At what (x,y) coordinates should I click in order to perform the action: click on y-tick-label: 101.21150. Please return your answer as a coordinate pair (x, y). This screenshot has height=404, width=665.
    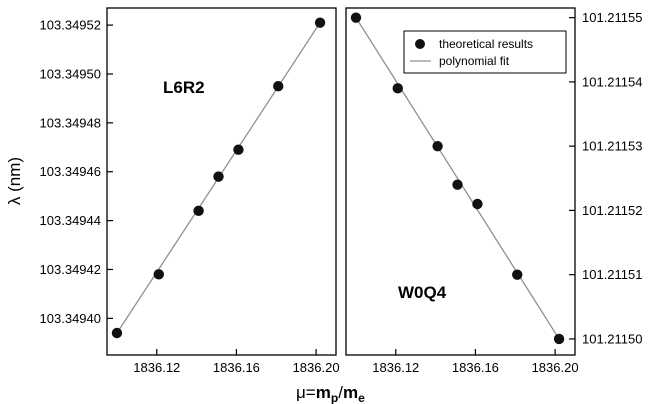
    Looking at the image, I should click on (612, 338).